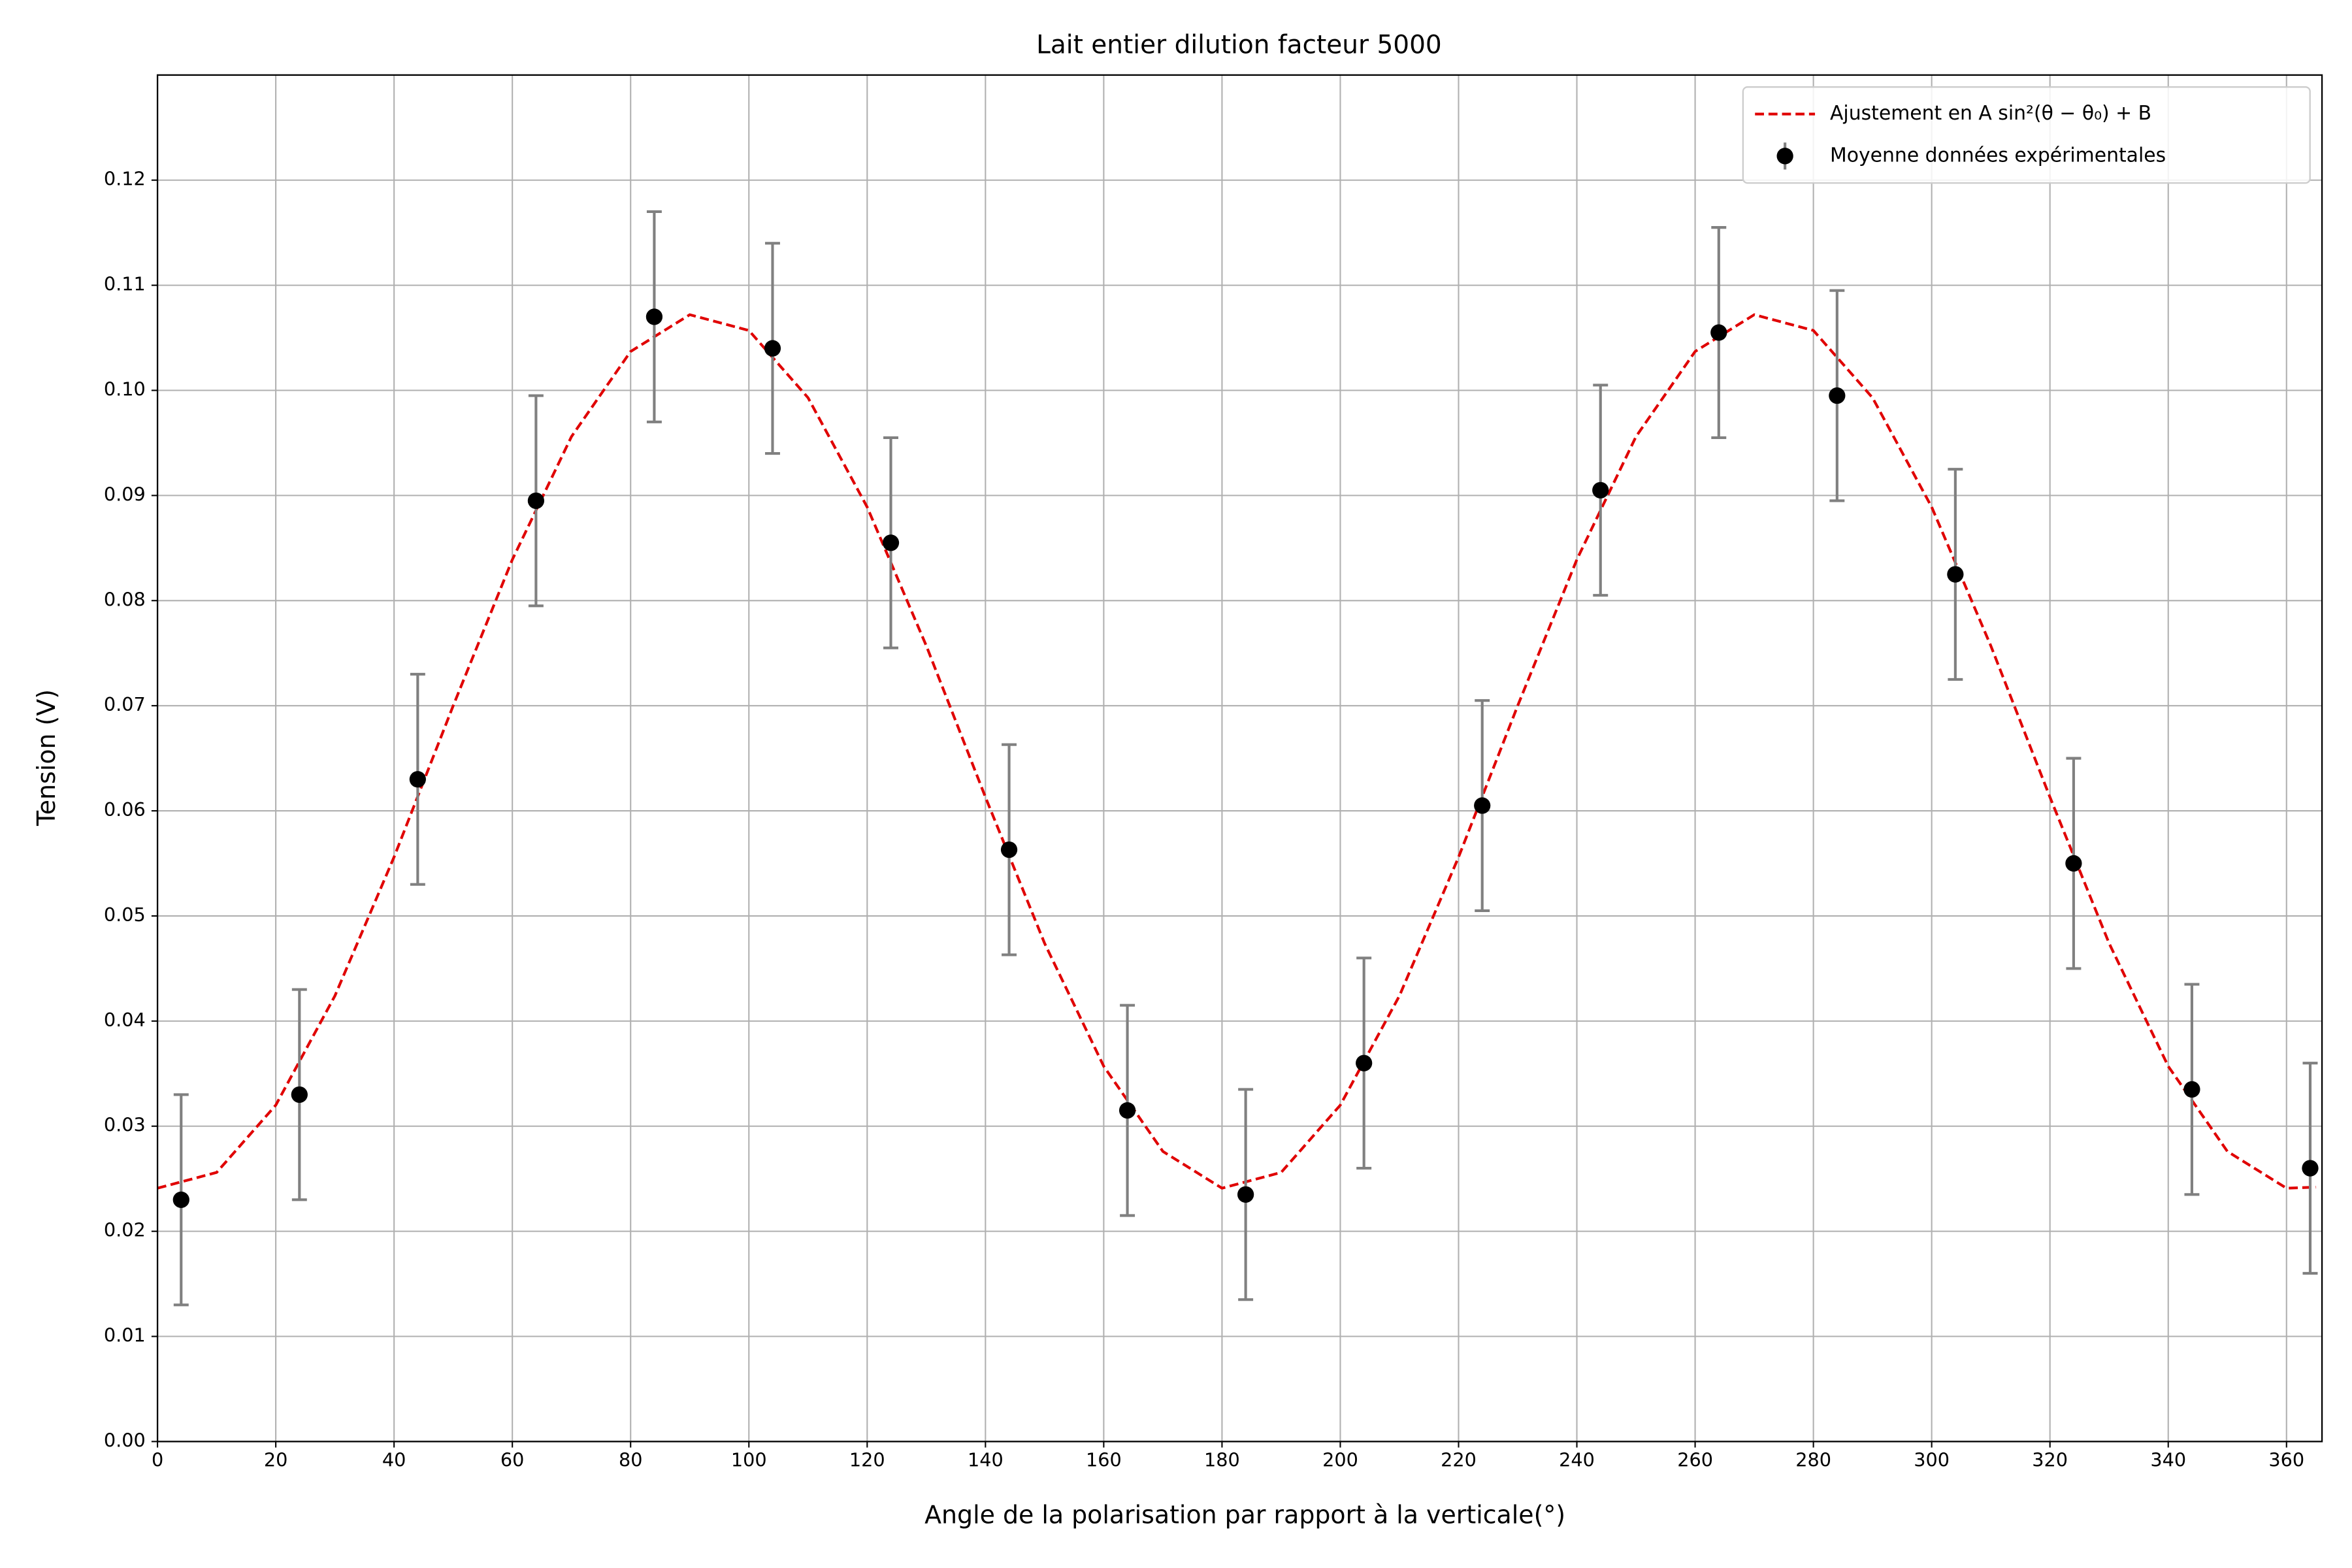  I want to click on y-tick-label: 0.06, so click(125, 809).